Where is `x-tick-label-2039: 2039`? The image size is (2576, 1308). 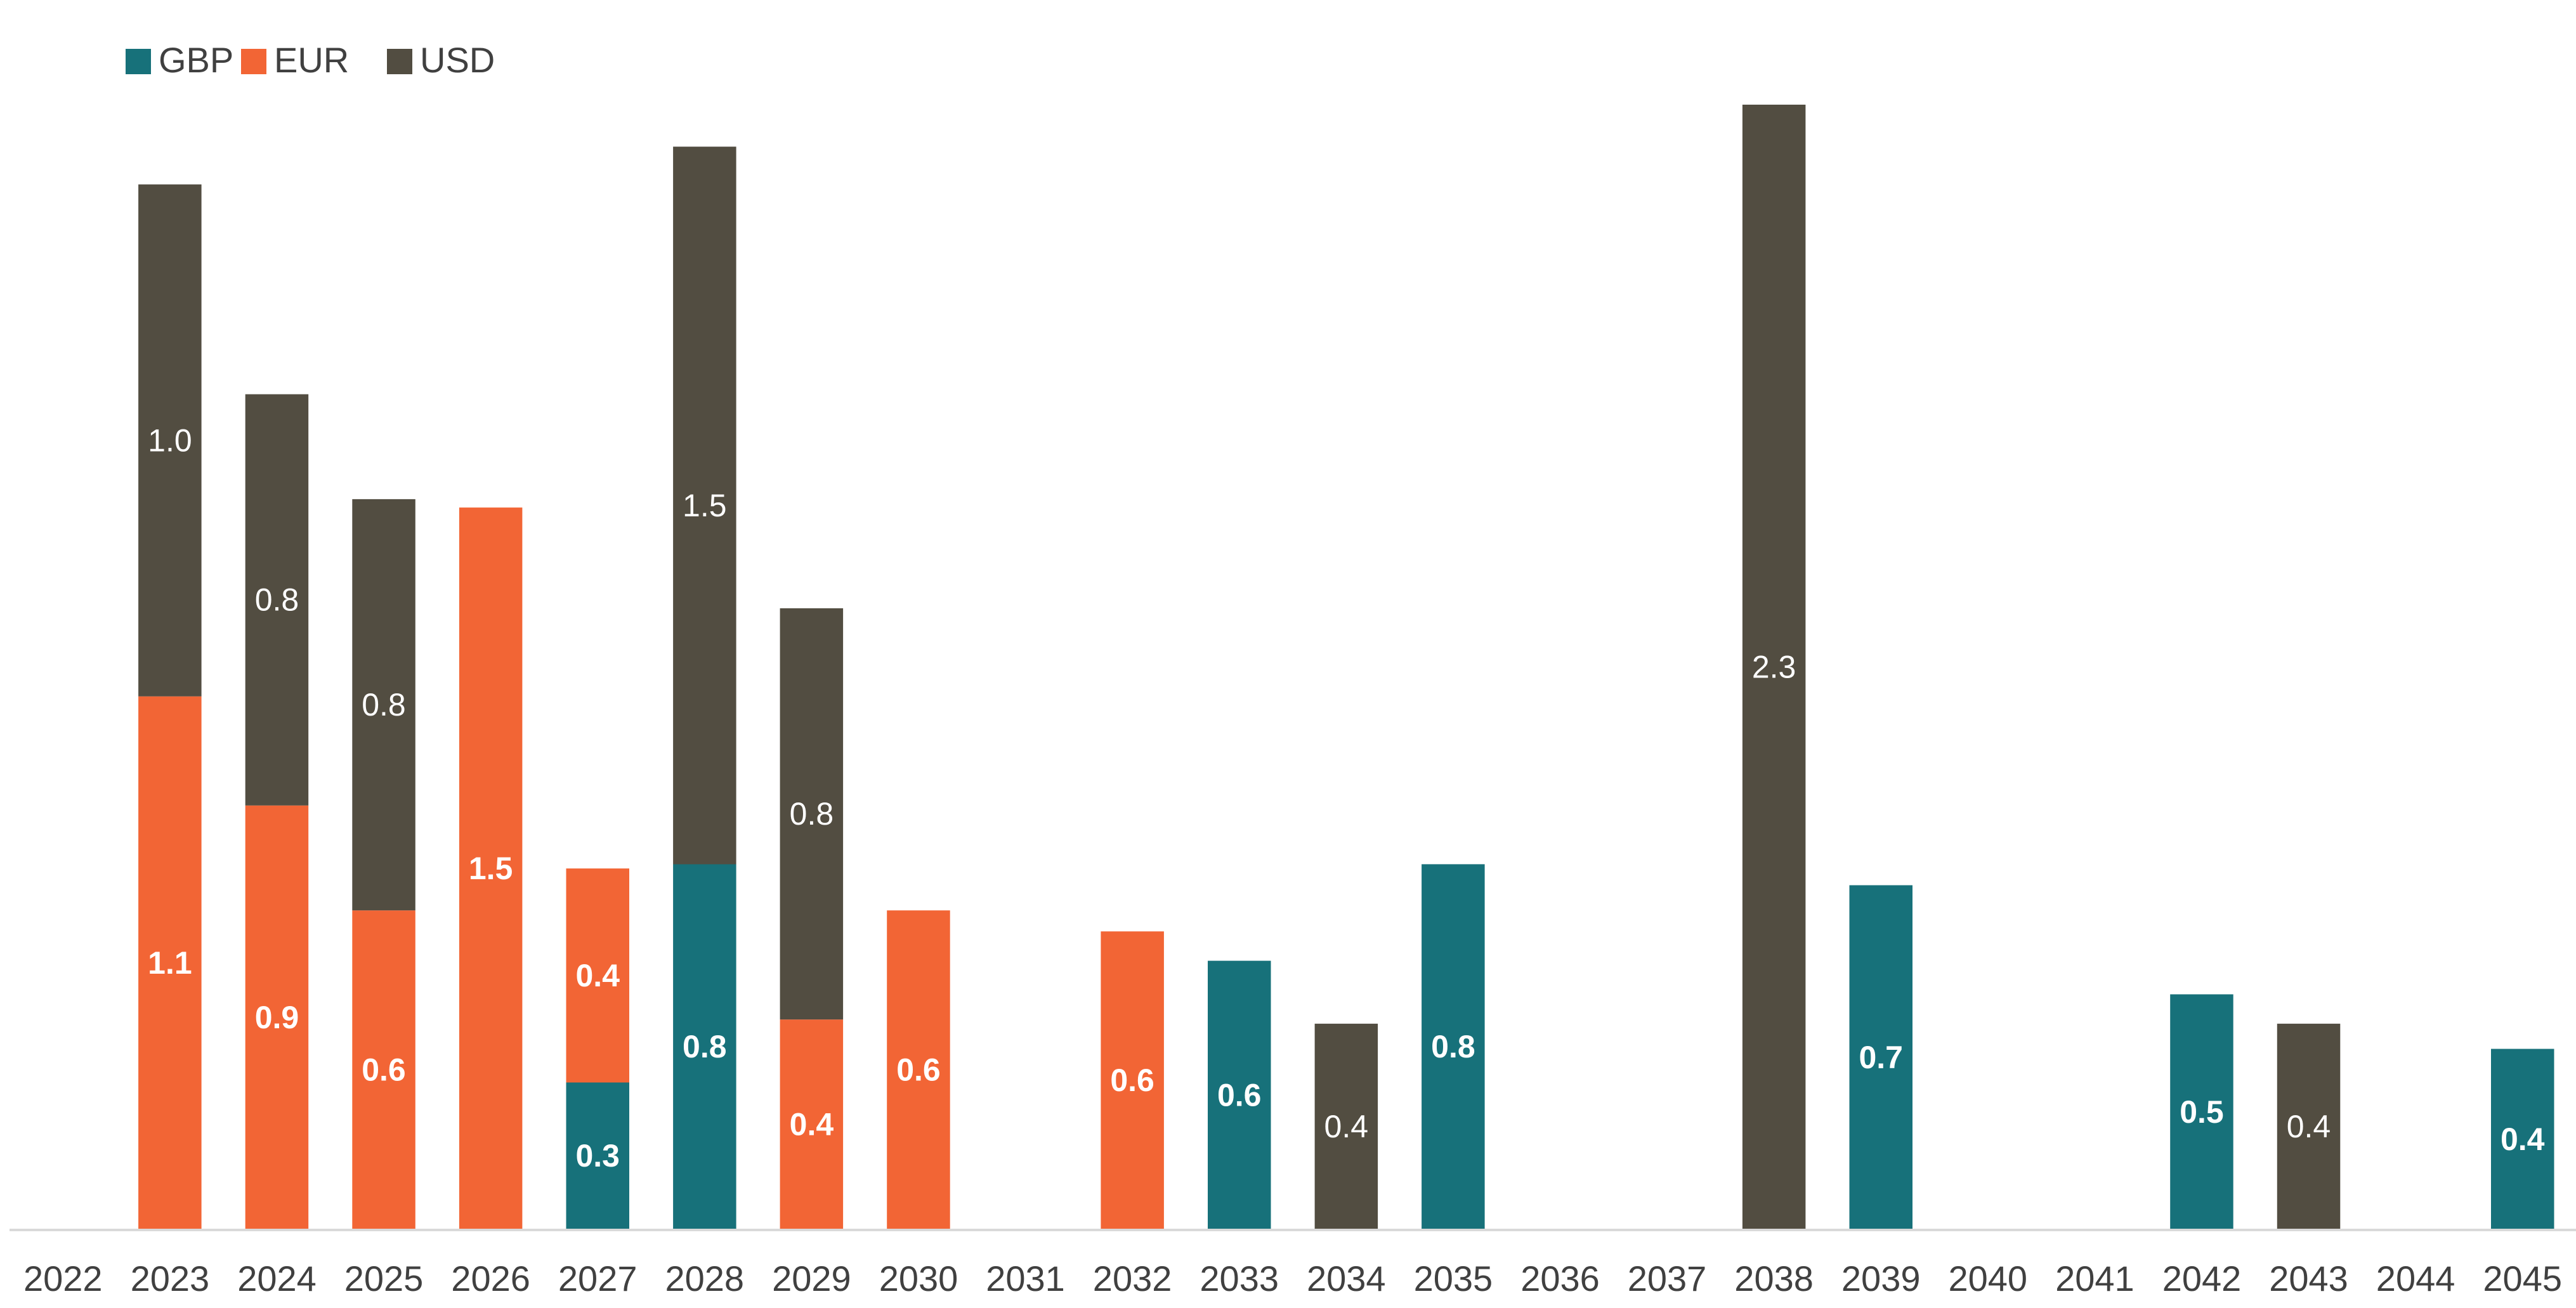
x-tick-label-2039: 2039 is located at coordinates (1881, 1278).